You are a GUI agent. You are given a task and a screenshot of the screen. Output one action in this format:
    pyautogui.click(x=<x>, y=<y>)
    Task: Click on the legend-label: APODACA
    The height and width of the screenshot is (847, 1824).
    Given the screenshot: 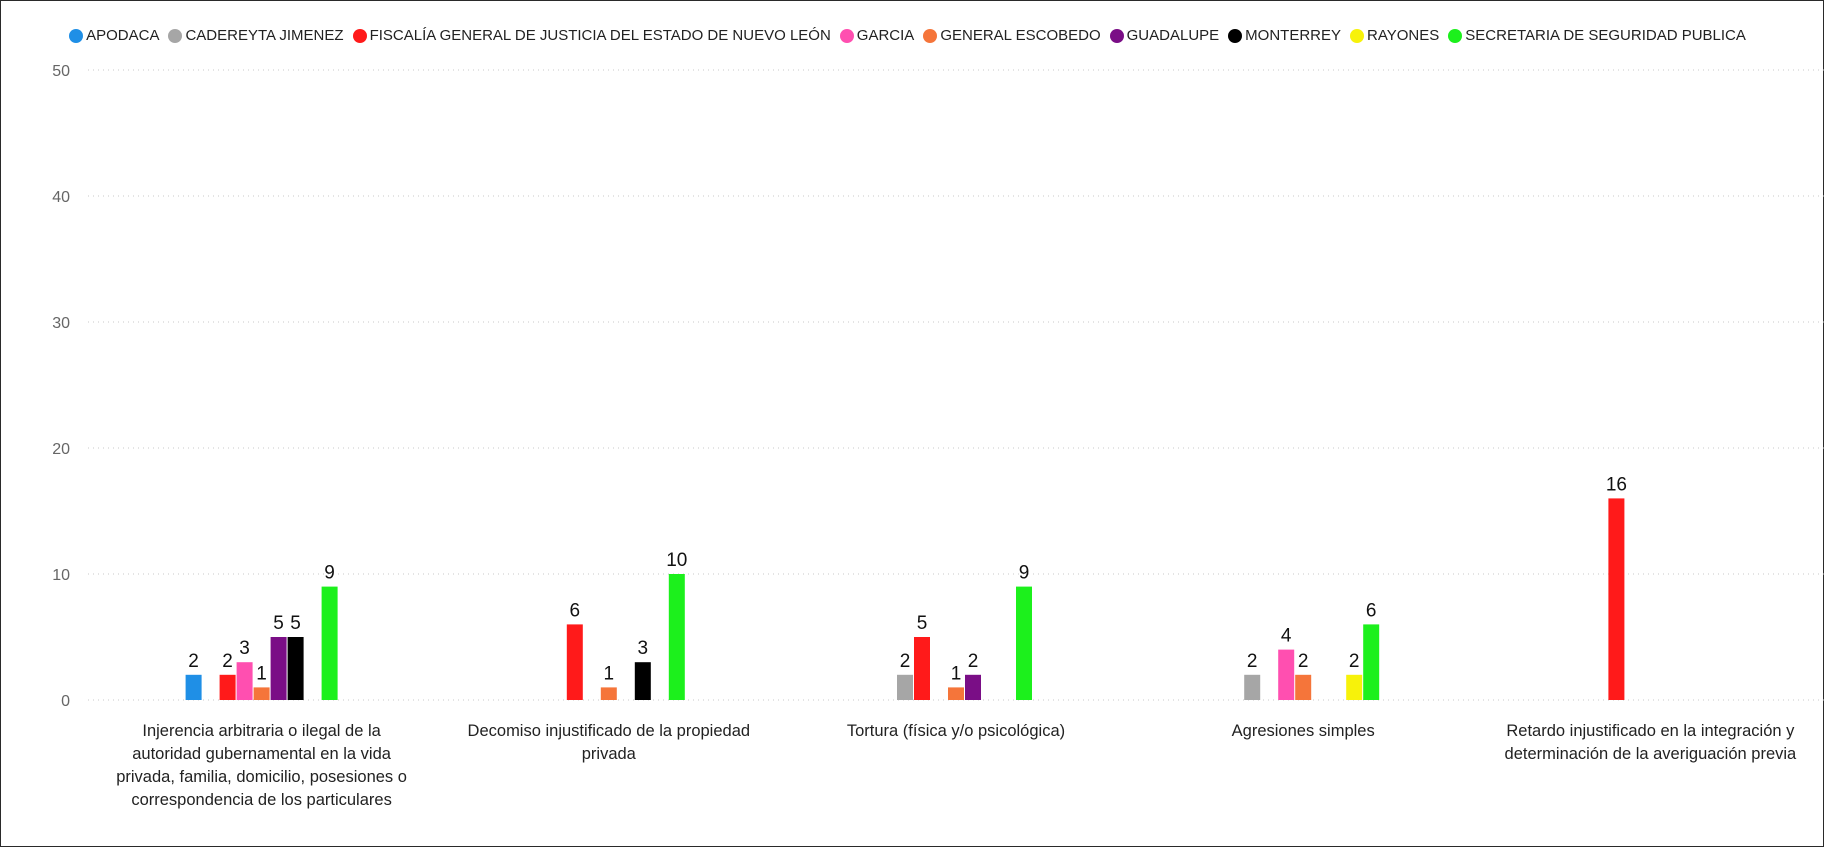 What is the action you would take?
    pyautogui.click(x=123, y=35)
    